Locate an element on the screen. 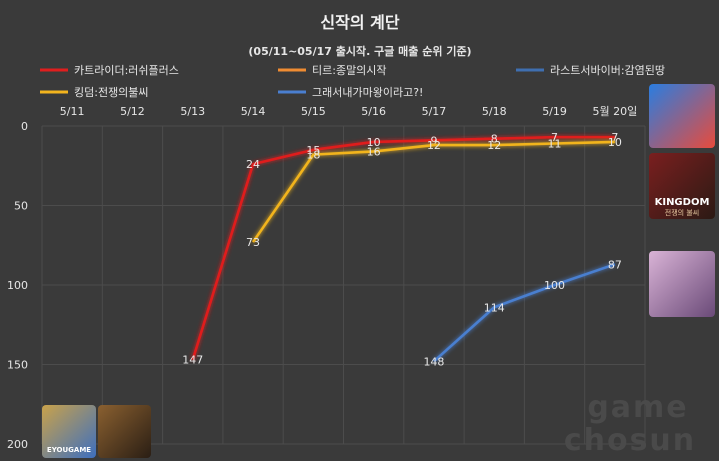  legend-label-1: 티르:종말의시작 is located at coordinates (349, 70).